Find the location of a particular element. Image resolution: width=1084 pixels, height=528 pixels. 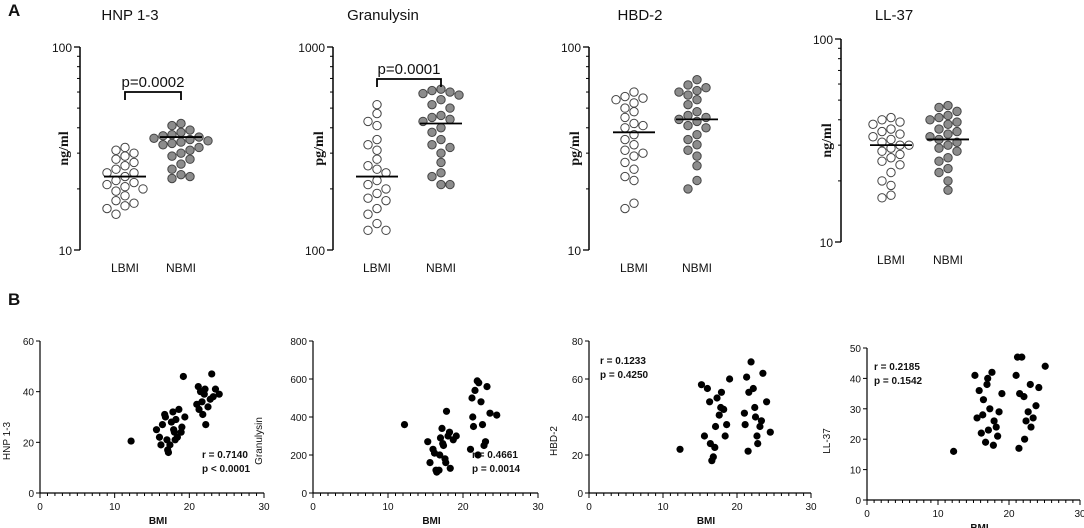

y-axis-label: LL-37 is located at coordinates (827, 441).